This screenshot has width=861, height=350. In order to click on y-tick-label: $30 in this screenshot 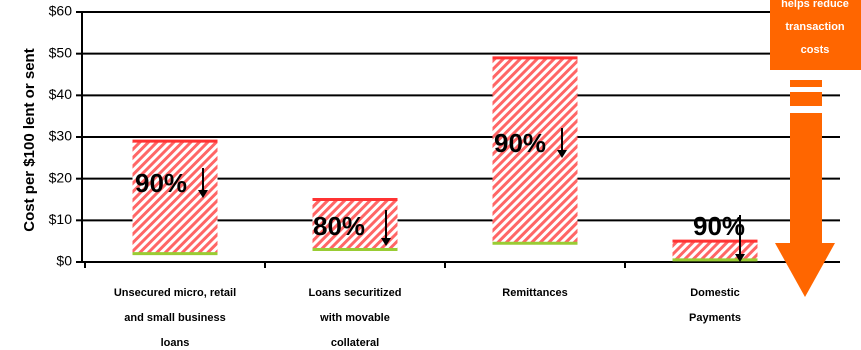, I will do `click(61, 136)`.